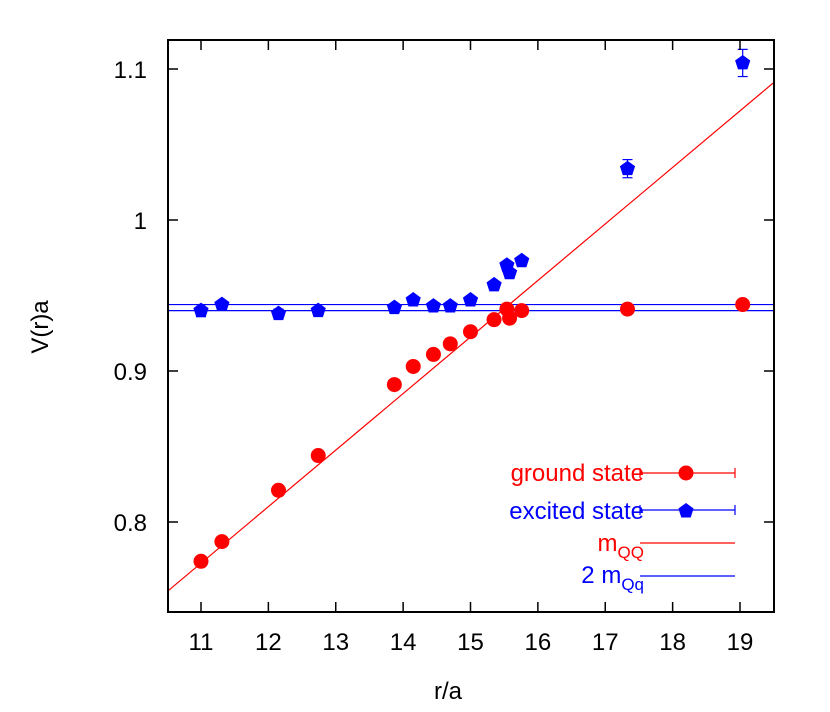 This screenshot has width=830, height=712. I want to click on x-tick-label: 12, so click(268, 642).